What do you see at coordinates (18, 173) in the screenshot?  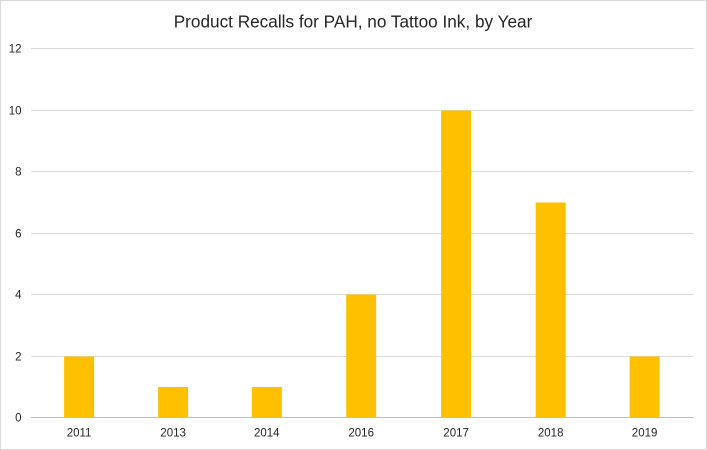 I see `svg-text: 8` at bounding box center [18, 173].